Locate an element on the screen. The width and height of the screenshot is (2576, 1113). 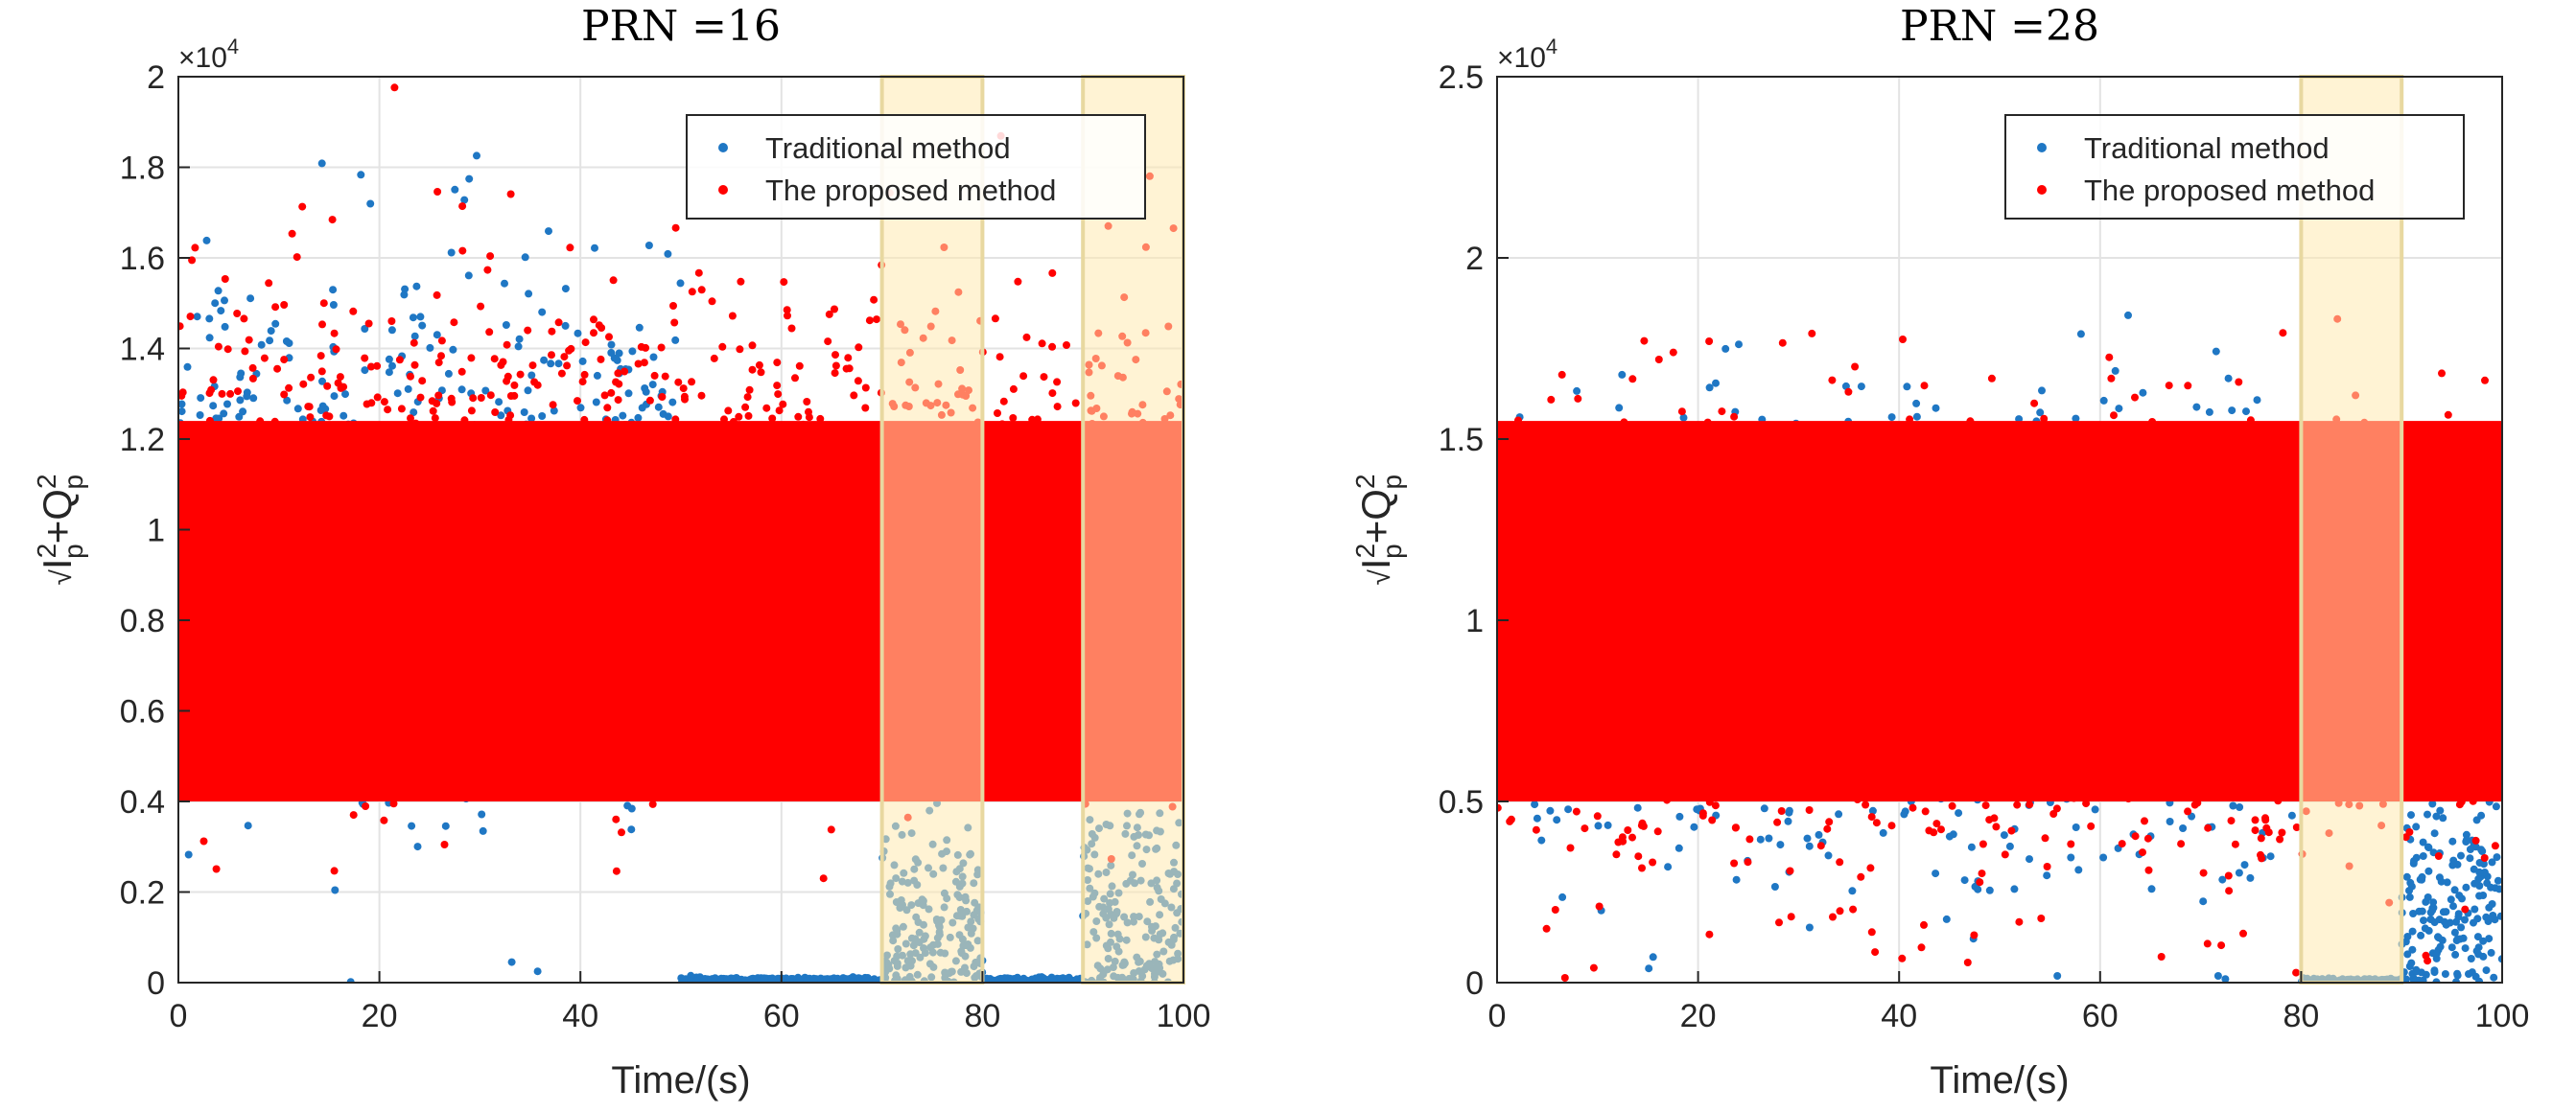
legend-label-traditional: Traditional method is located at coordinates (888, 148).